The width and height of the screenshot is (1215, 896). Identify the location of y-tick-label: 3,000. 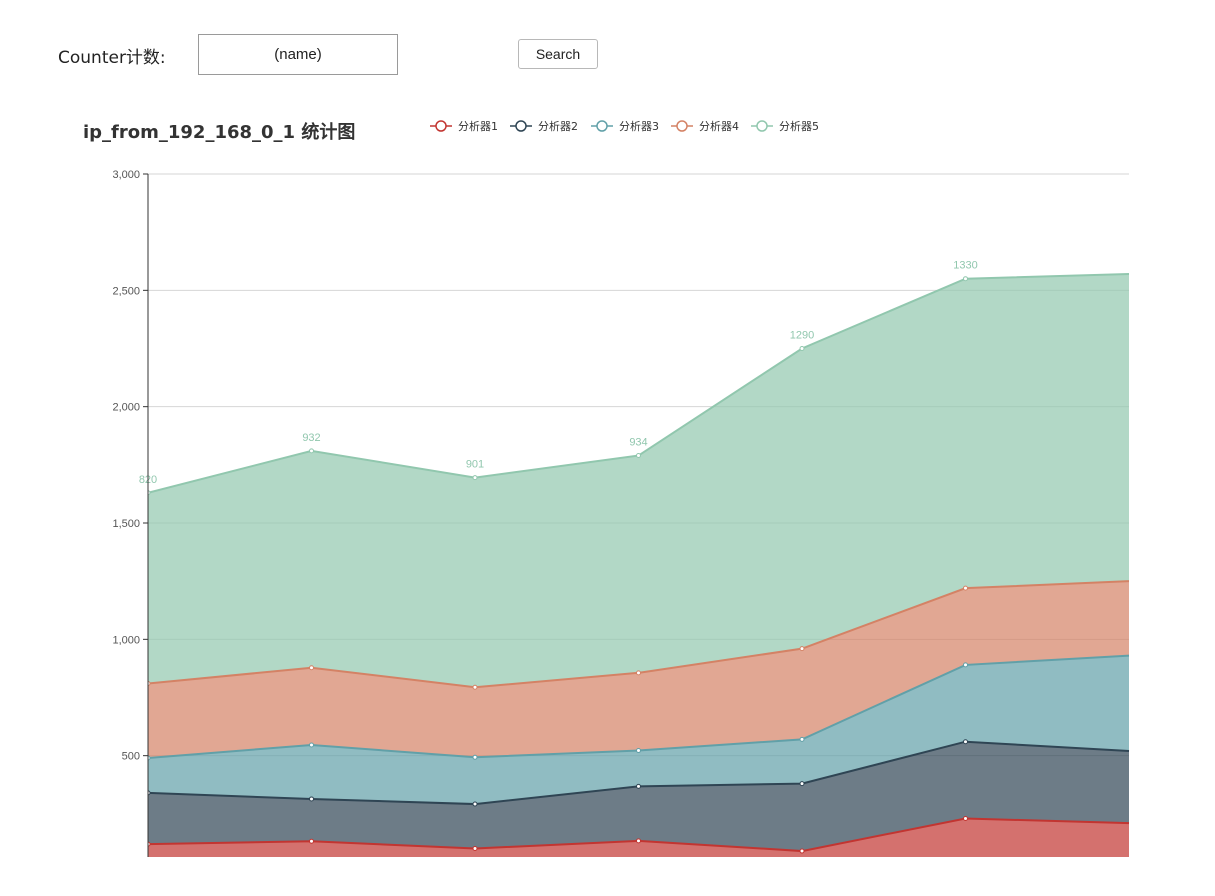
(126, 175).